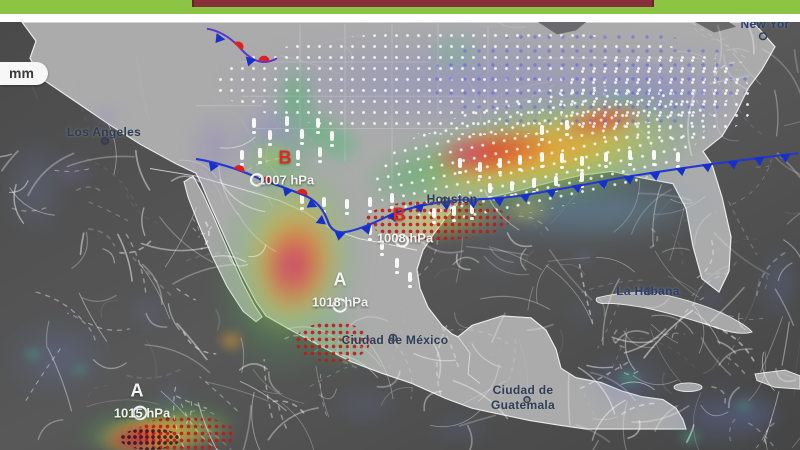  Describe the element at coordinates (527, 400) in the screenshot. I see `city-marker-guatemala` at that location.